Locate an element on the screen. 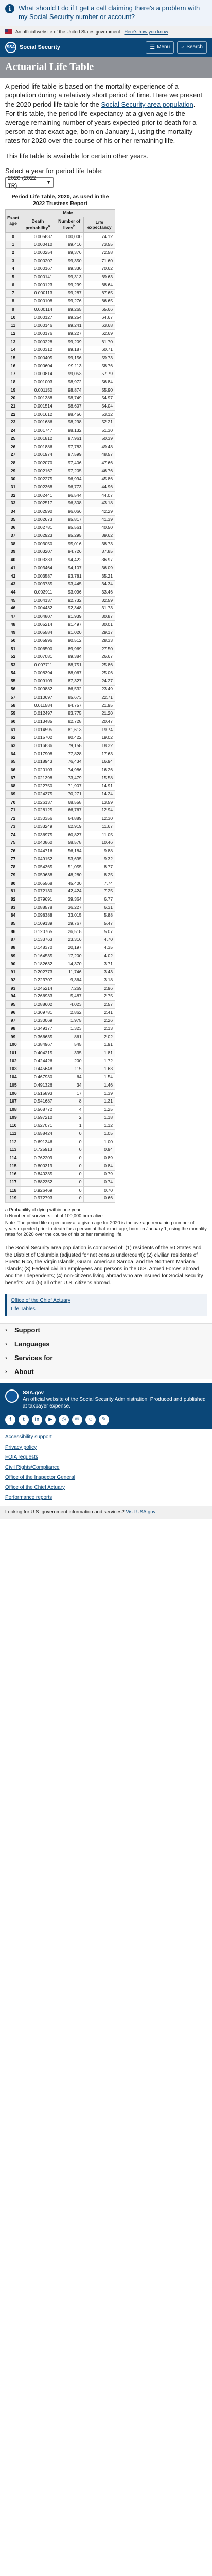 The width and height of the screenshot is (212, 2576). table-row: 11 0.000146 99,241 63.68 is located at coordinates (60, 325).